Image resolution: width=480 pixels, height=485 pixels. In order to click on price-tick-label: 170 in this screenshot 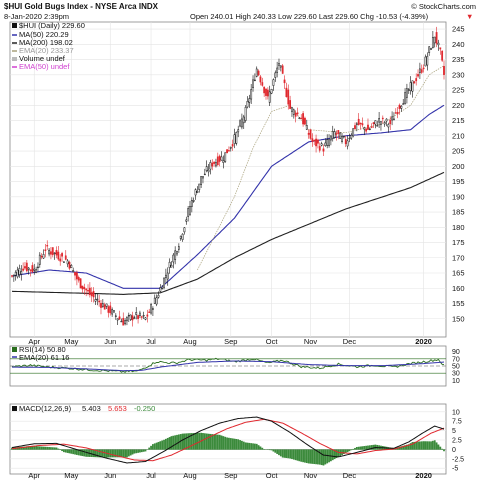, I will do `click(458, 257)`.